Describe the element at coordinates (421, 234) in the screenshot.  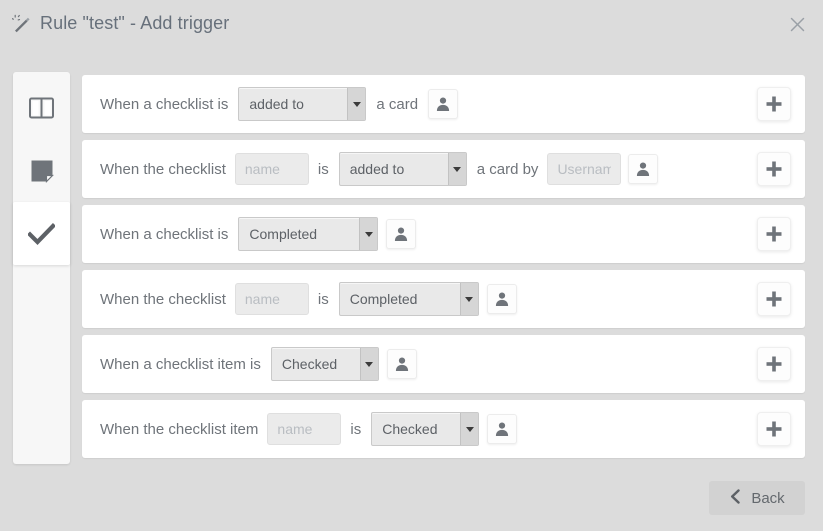
I see `trigger-row-checklist-completed: When a checklist is Completed` at that location.